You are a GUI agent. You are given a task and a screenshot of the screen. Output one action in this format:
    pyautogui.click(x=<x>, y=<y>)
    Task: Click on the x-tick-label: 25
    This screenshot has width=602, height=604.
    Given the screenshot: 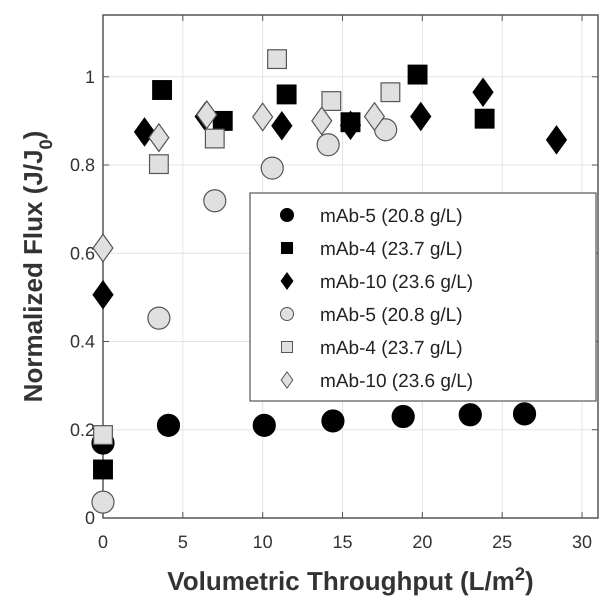 What is the action you would take?
    pyautogui.click(x=502, y=542)
    